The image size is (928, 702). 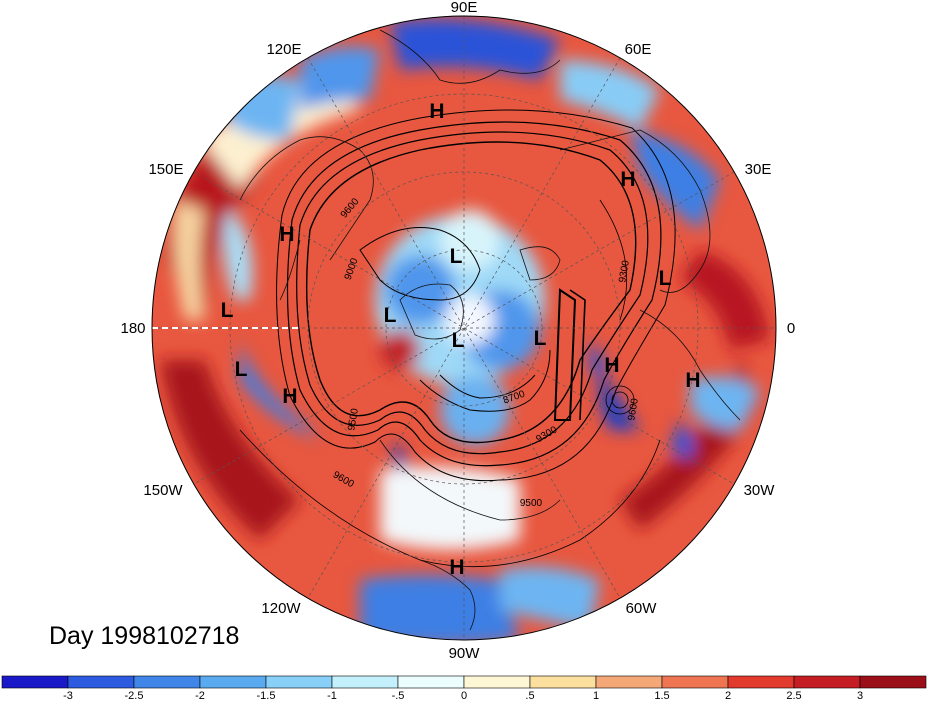 What do you see at coordinates (633, 409) in the screenshot?
I see `contour-label: 9600` at bounding box center [633, 409].